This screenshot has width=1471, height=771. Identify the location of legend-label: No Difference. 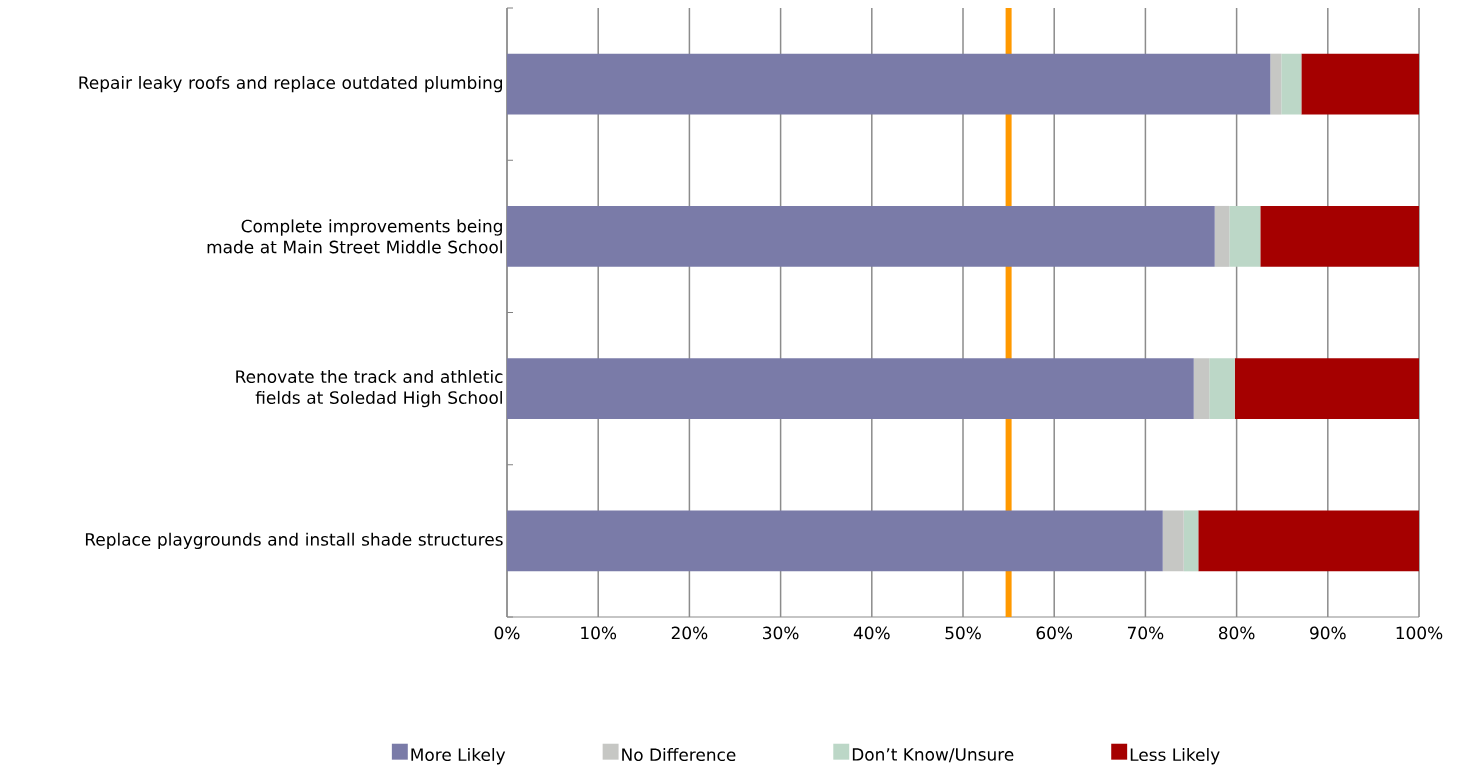
(679, 754).